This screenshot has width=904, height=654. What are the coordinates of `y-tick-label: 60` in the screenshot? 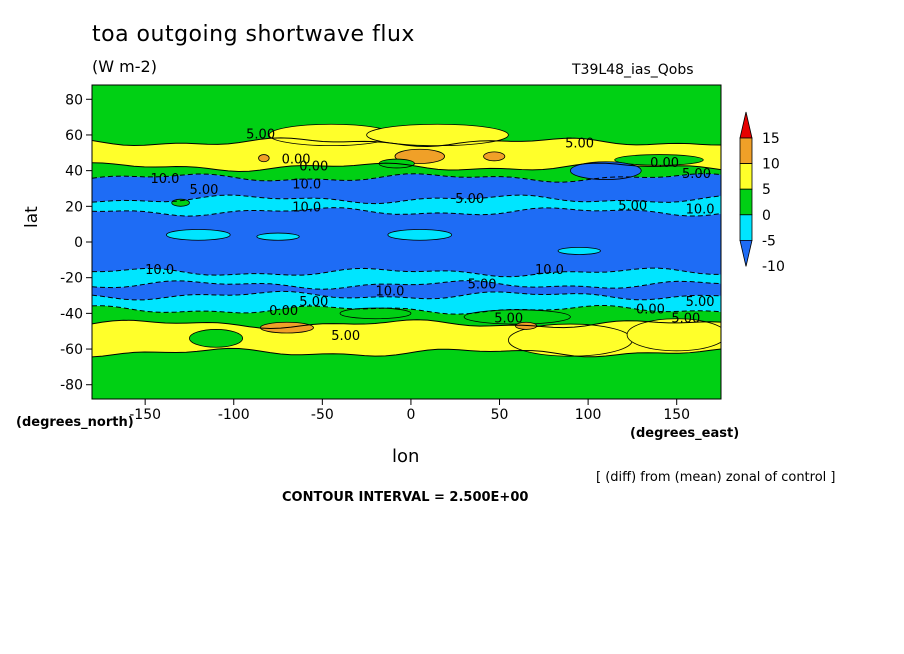 It's located at (74, 136).